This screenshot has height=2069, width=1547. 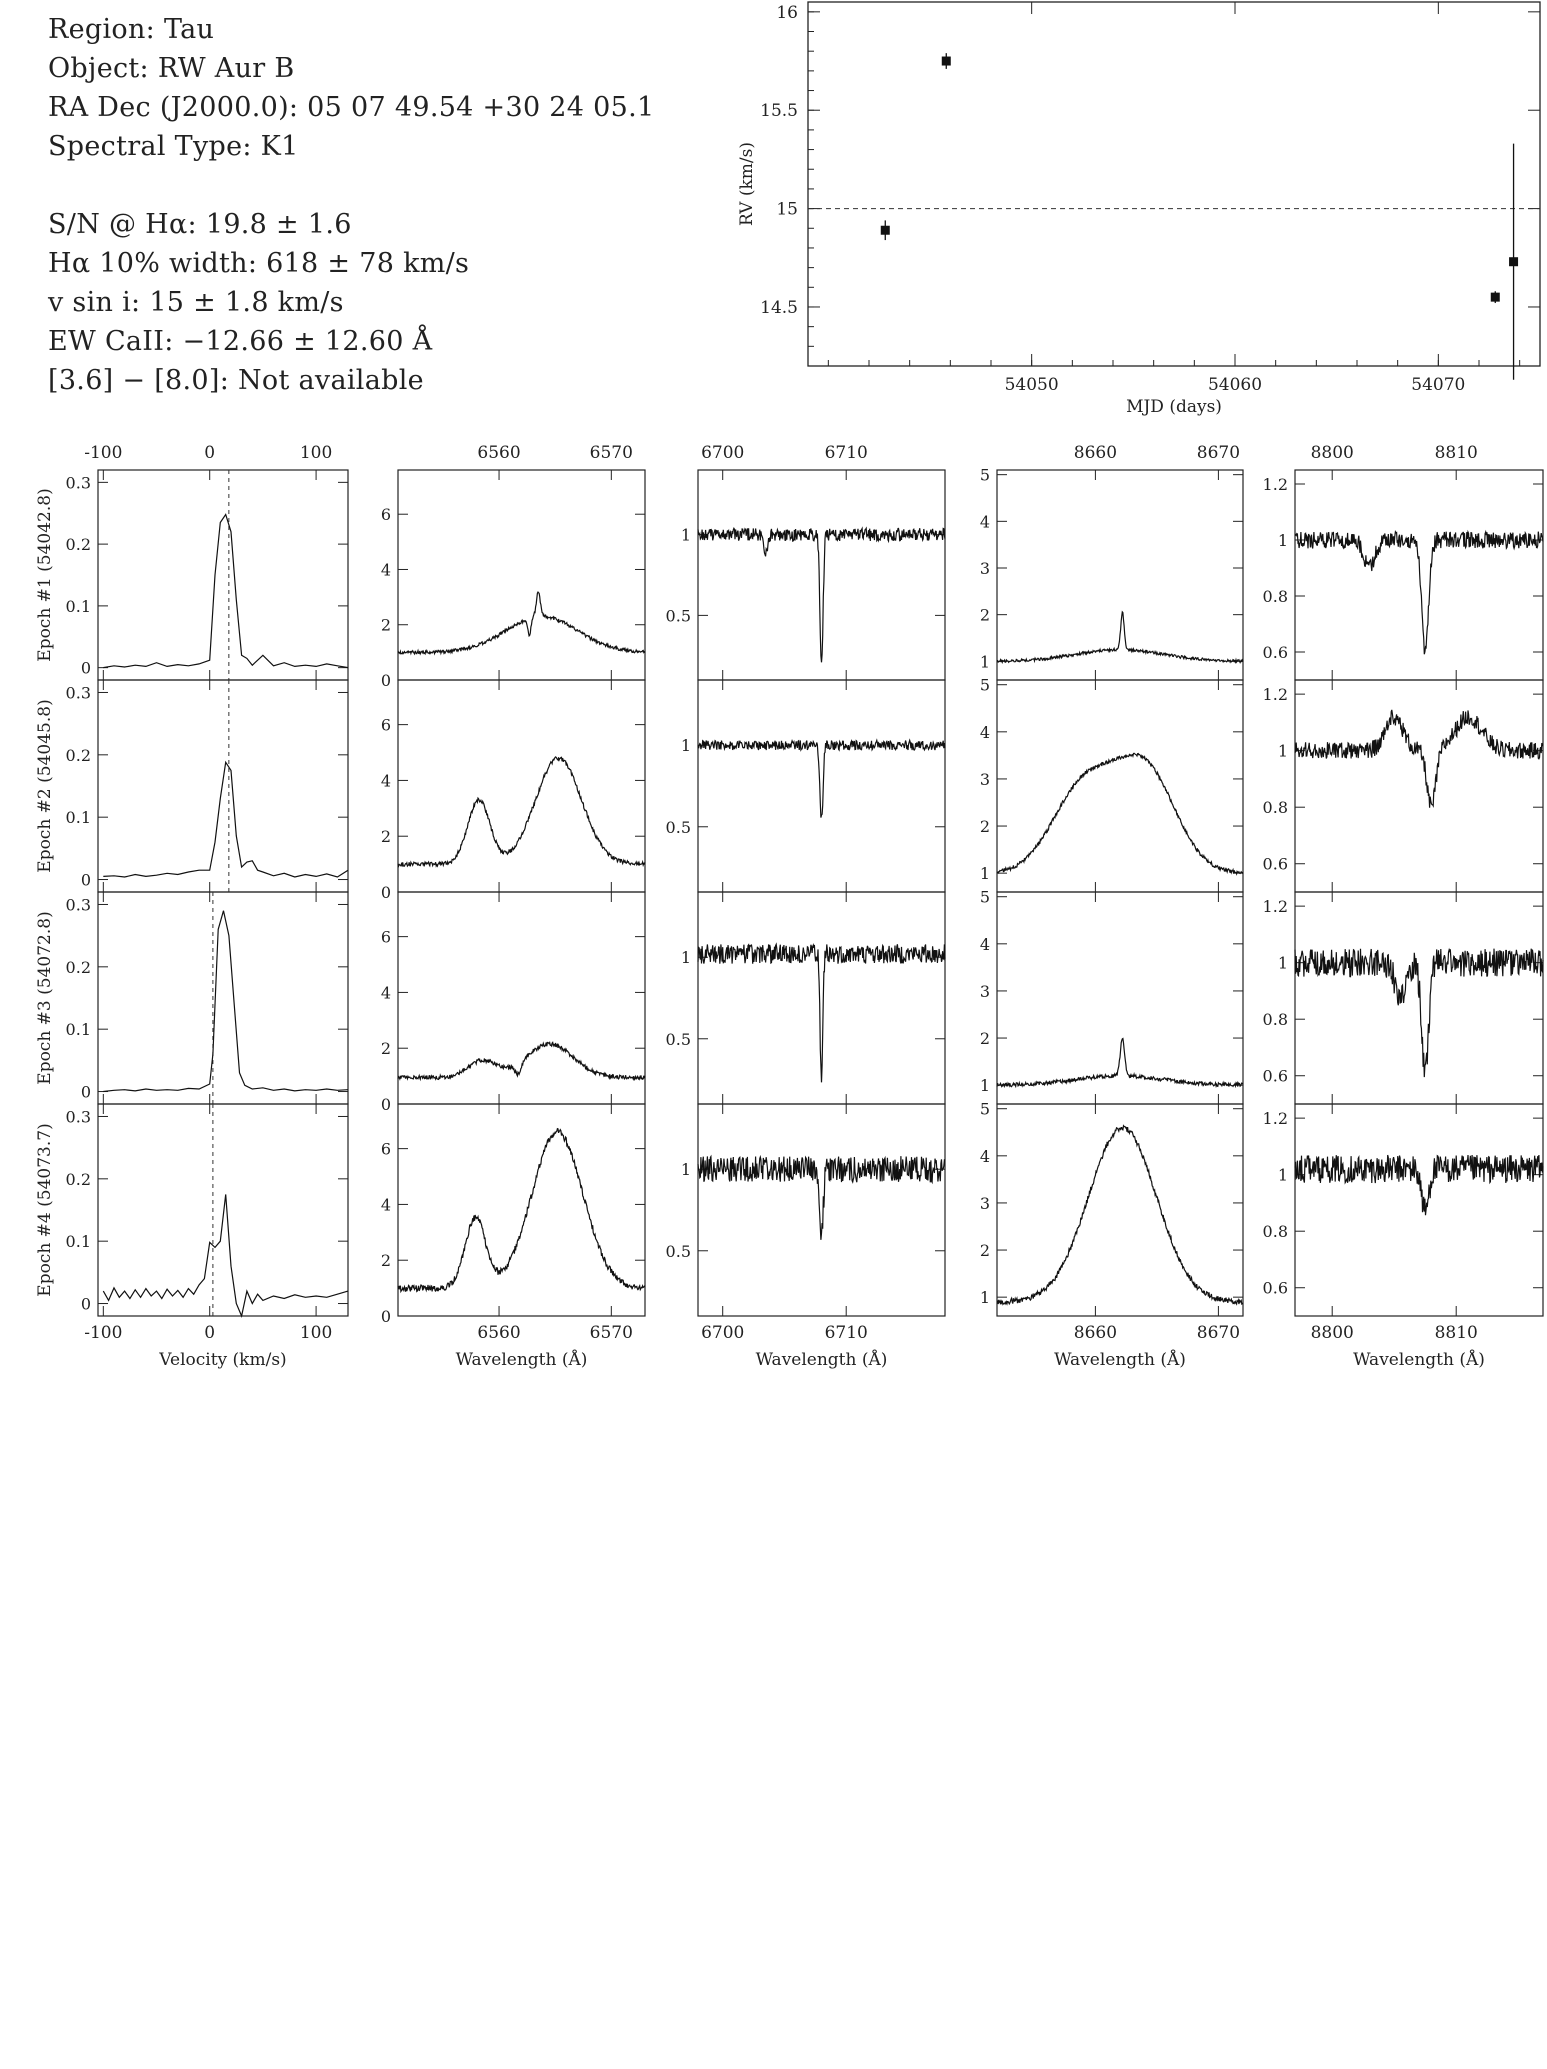 What do you see at coordinates (1174, 407) in the screenshot?
I see `rv-x-axis-label: MJD (days)` at bounding box center [1174, 407].